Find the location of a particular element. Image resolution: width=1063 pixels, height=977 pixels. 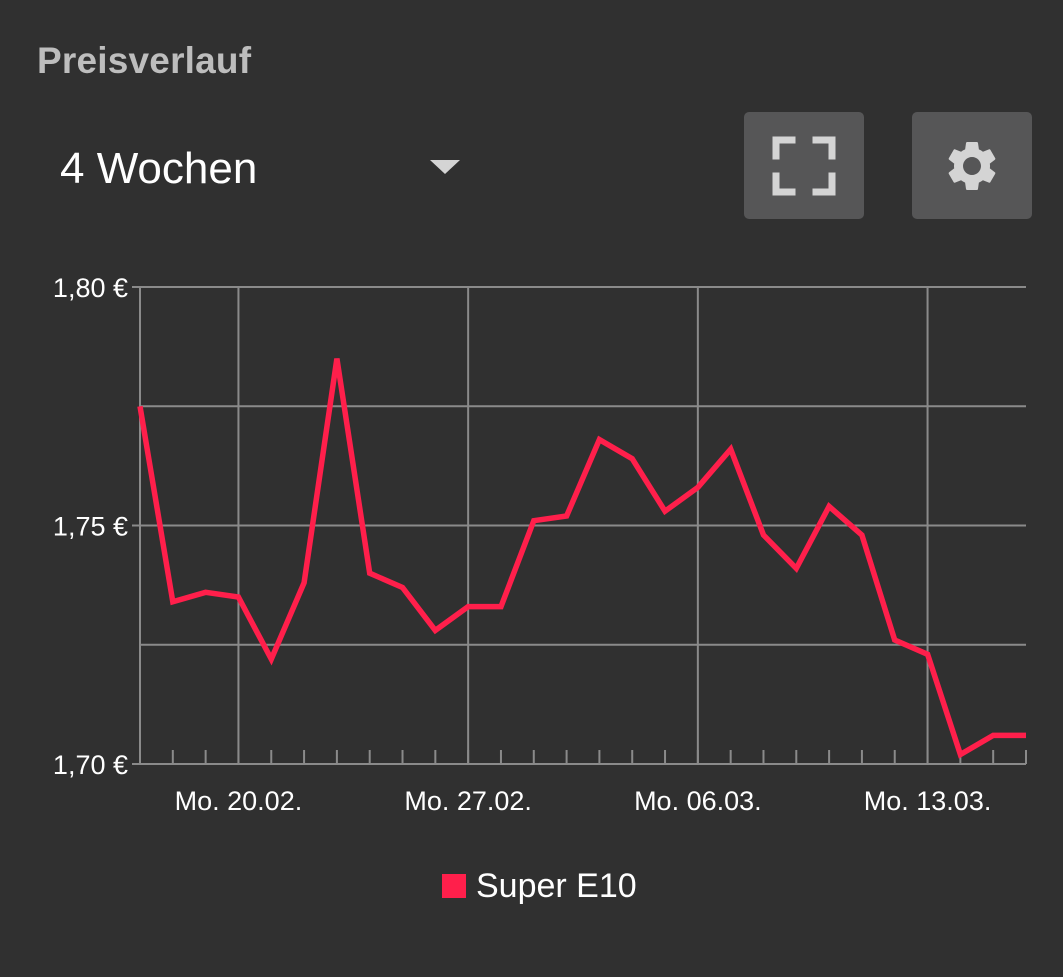

time-range-dropdown: 4 Wochen is located at coordinates (260, 168).